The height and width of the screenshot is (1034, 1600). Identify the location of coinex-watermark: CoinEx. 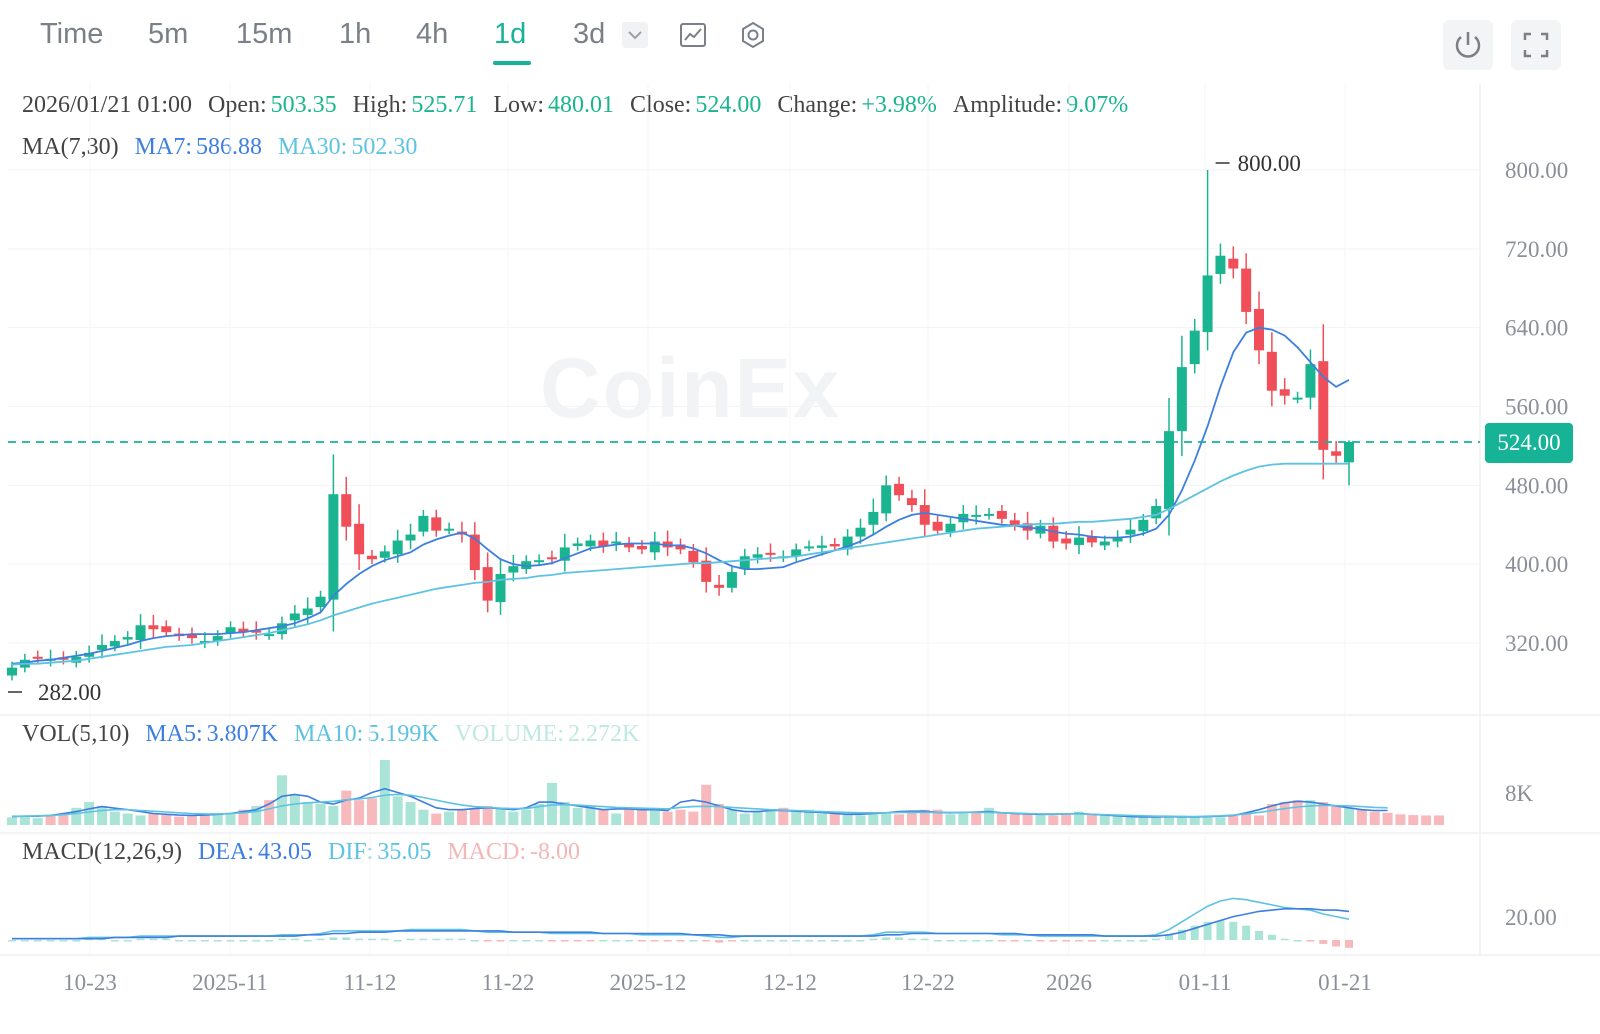
(691, 388).